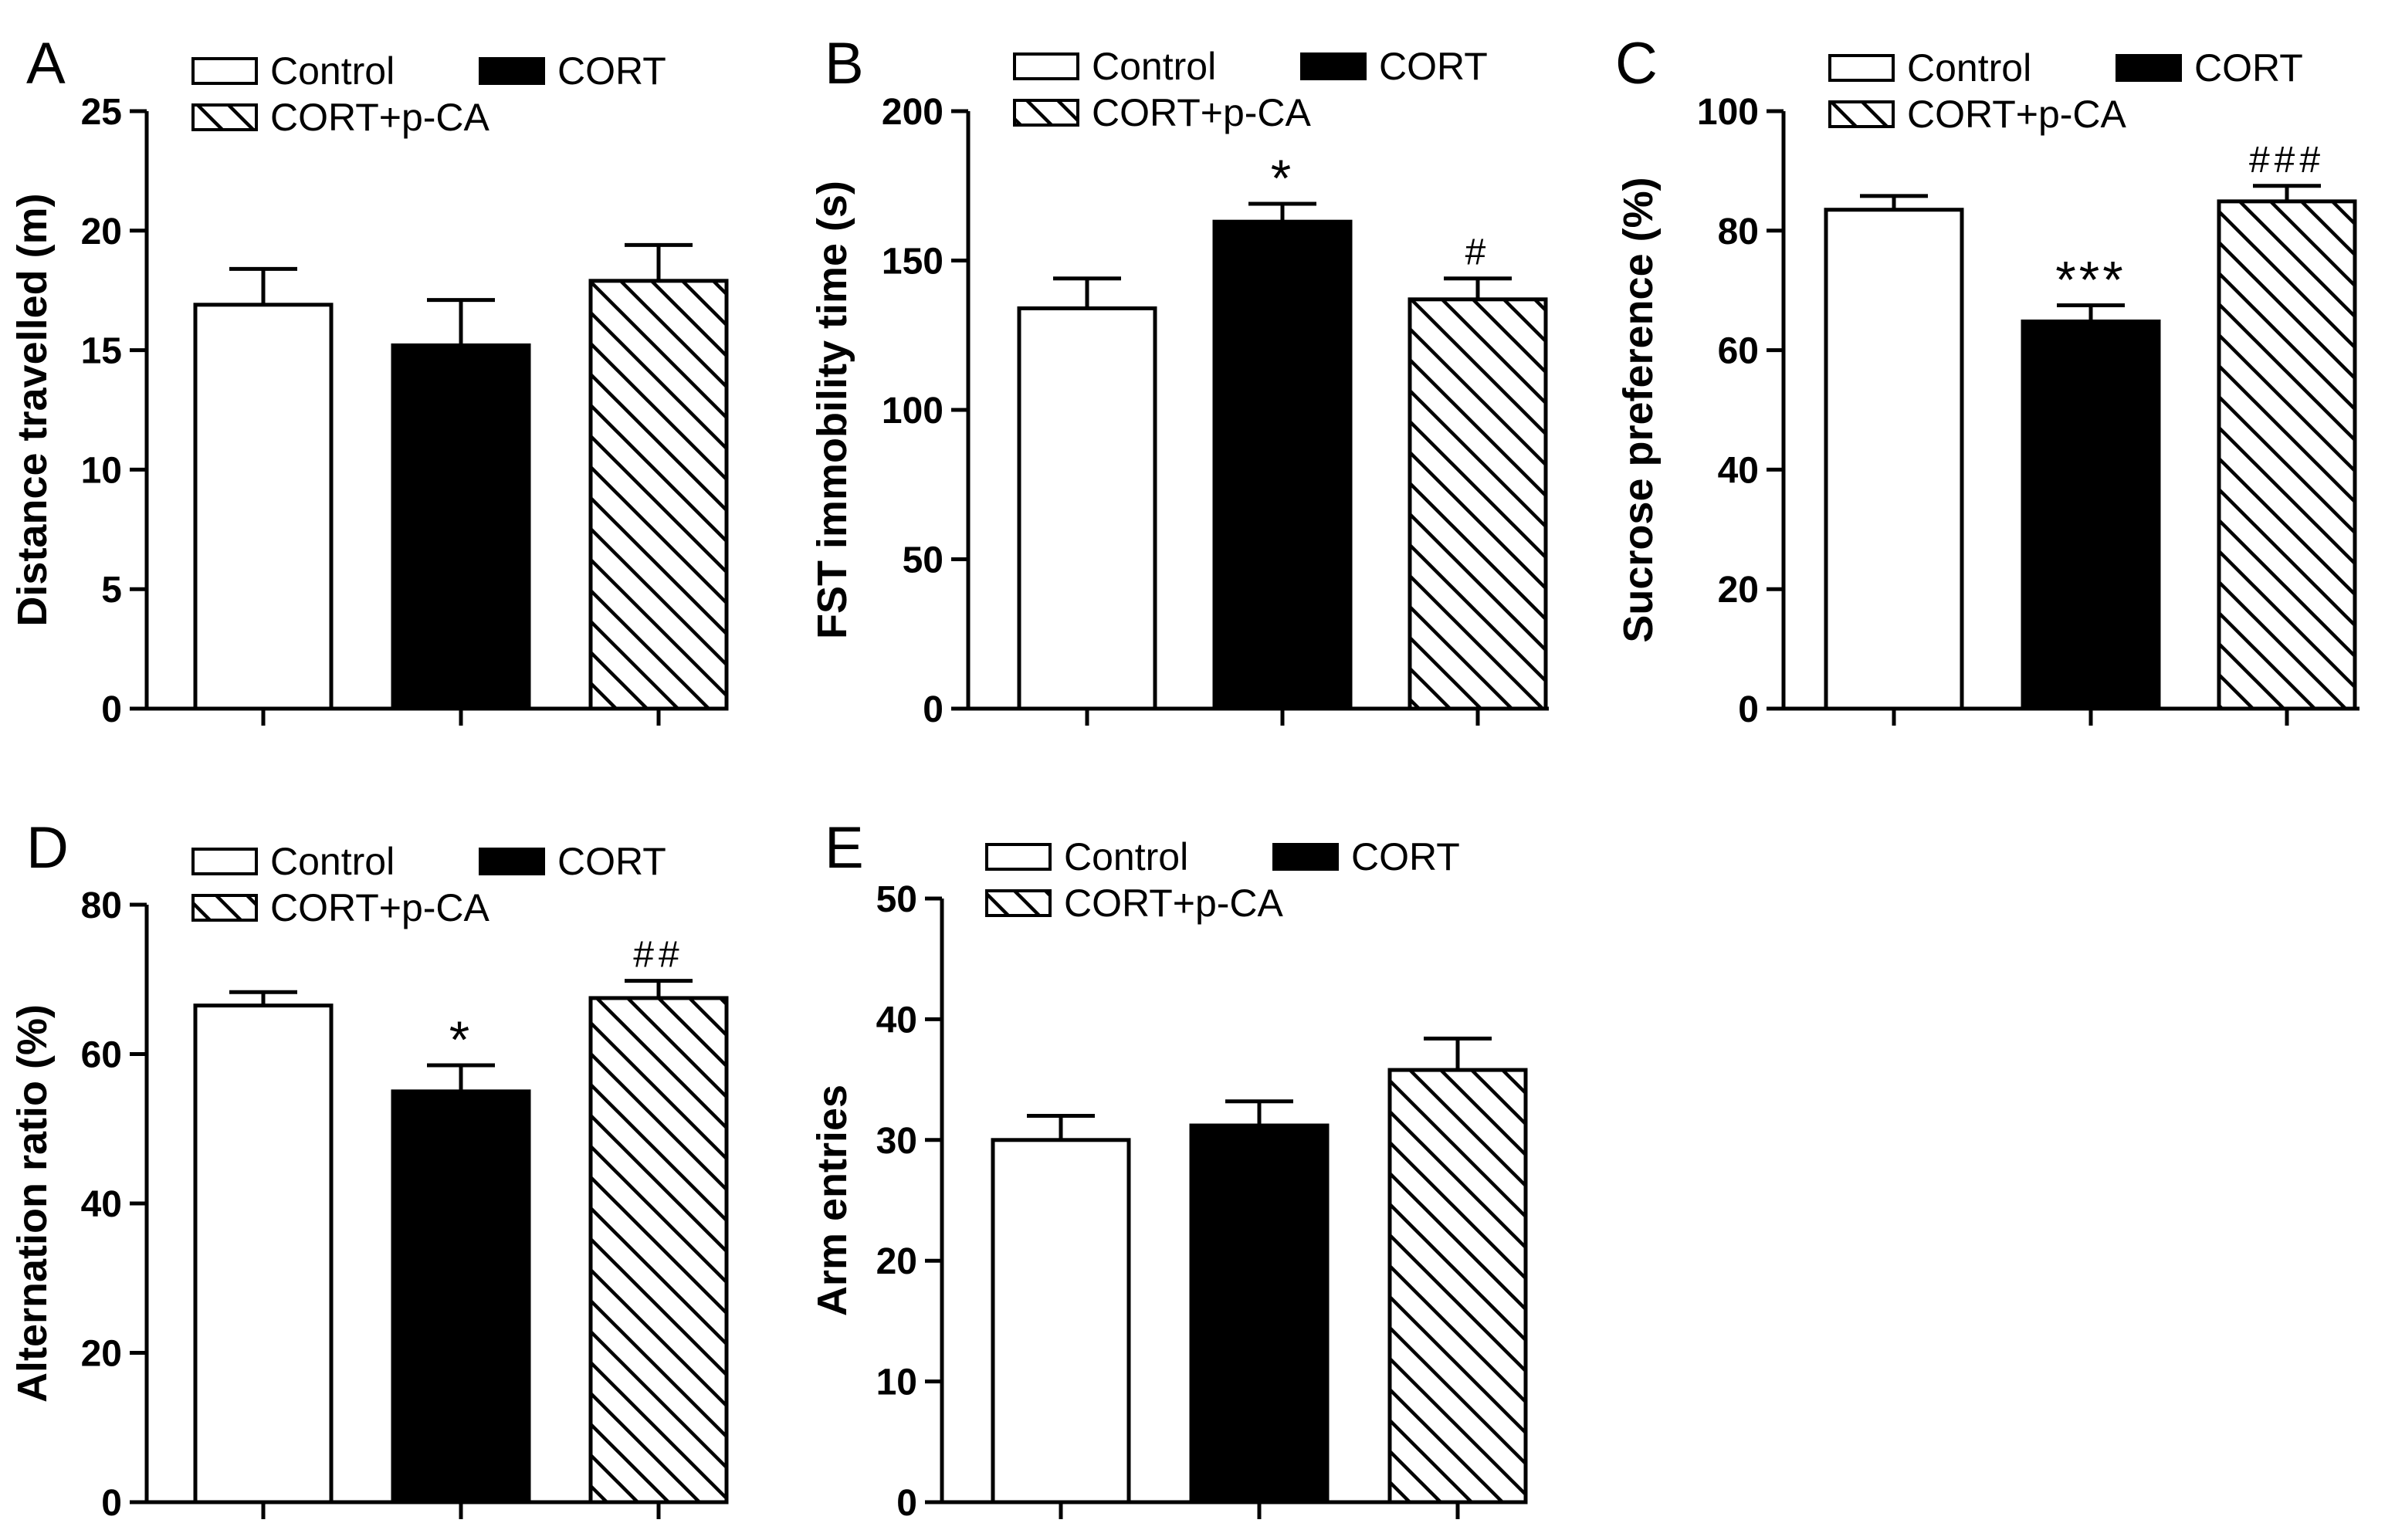 The width and height of the screenshot is (2395, 1540). What do you see at coordinates (1478, 252) in the screenshot?
I see `significance-marker: #` at bounding box center [1478, 252].